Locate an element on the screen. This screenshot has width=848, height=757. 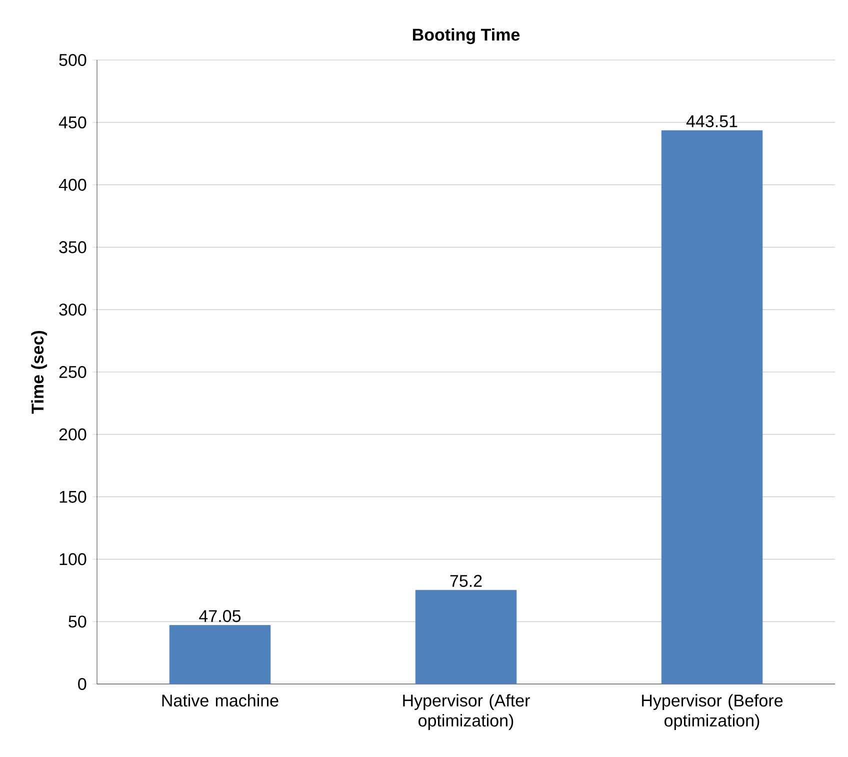
y-tick-label: 350 is located at coordinates (72, 247).